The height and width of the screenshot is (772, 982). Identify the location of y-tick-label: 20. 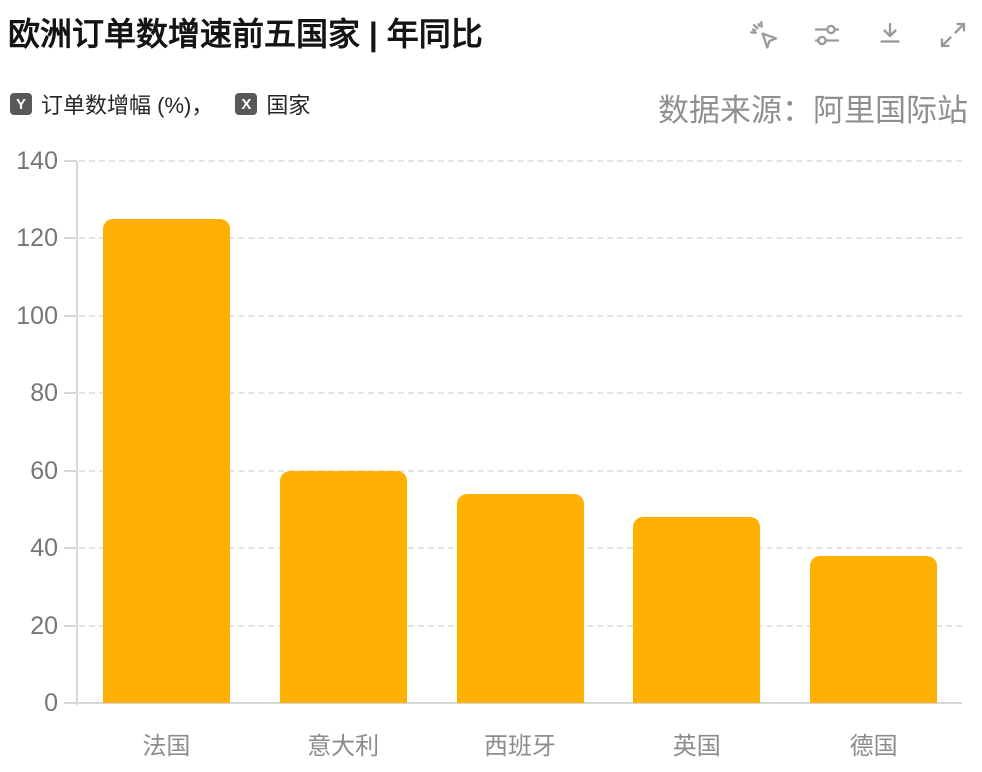
(44, 625).